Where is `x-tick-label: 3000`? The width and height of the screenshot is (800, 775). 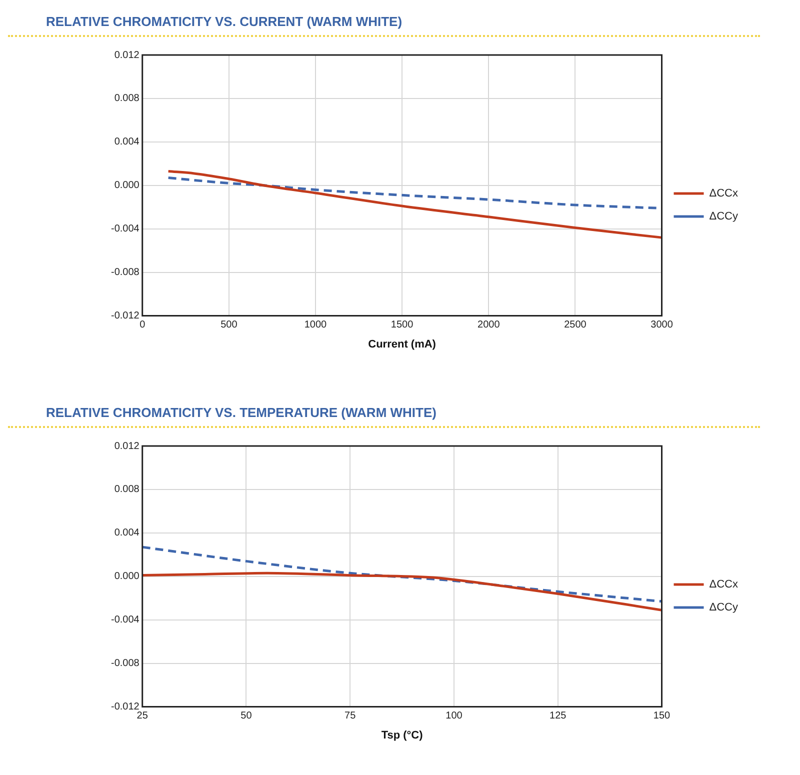 x-tick-label: 3000 is located at coordinates (662, 325).